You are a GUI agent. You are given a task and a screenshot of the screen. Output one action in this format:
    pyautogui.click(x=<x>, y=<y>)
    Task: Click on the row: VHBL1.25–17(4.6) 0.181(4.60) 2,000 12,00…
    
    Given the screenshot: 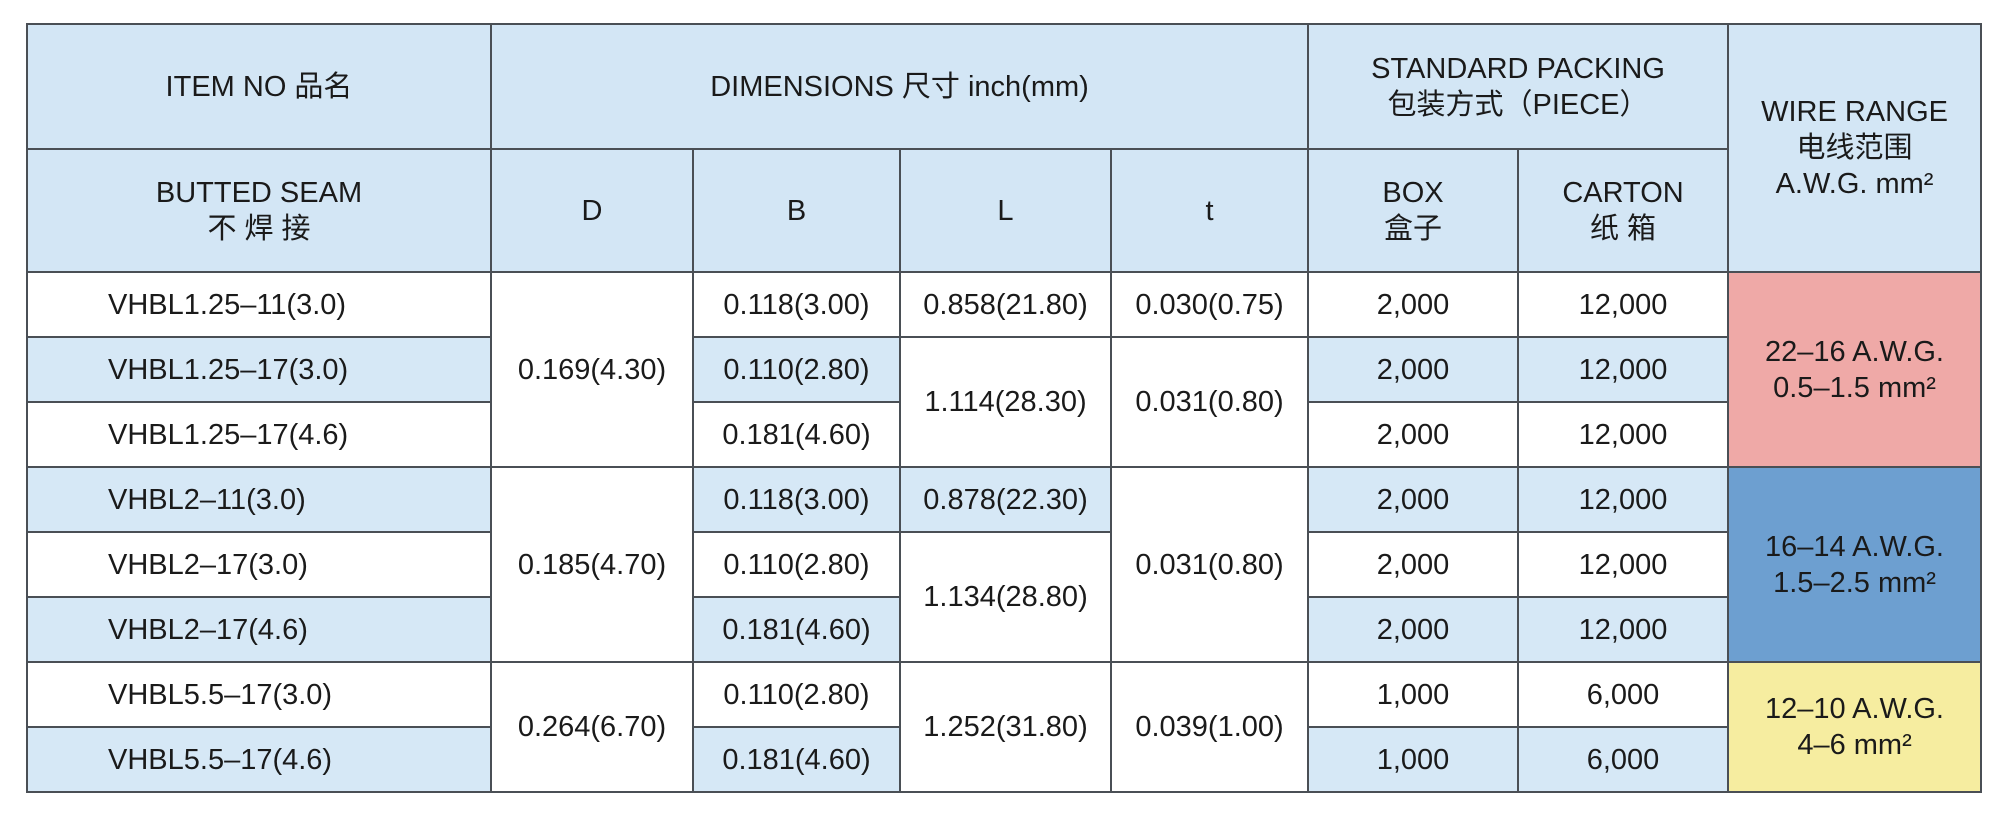 What is the action you would take?
    pyautogui.click(x=1003, y=434)
    